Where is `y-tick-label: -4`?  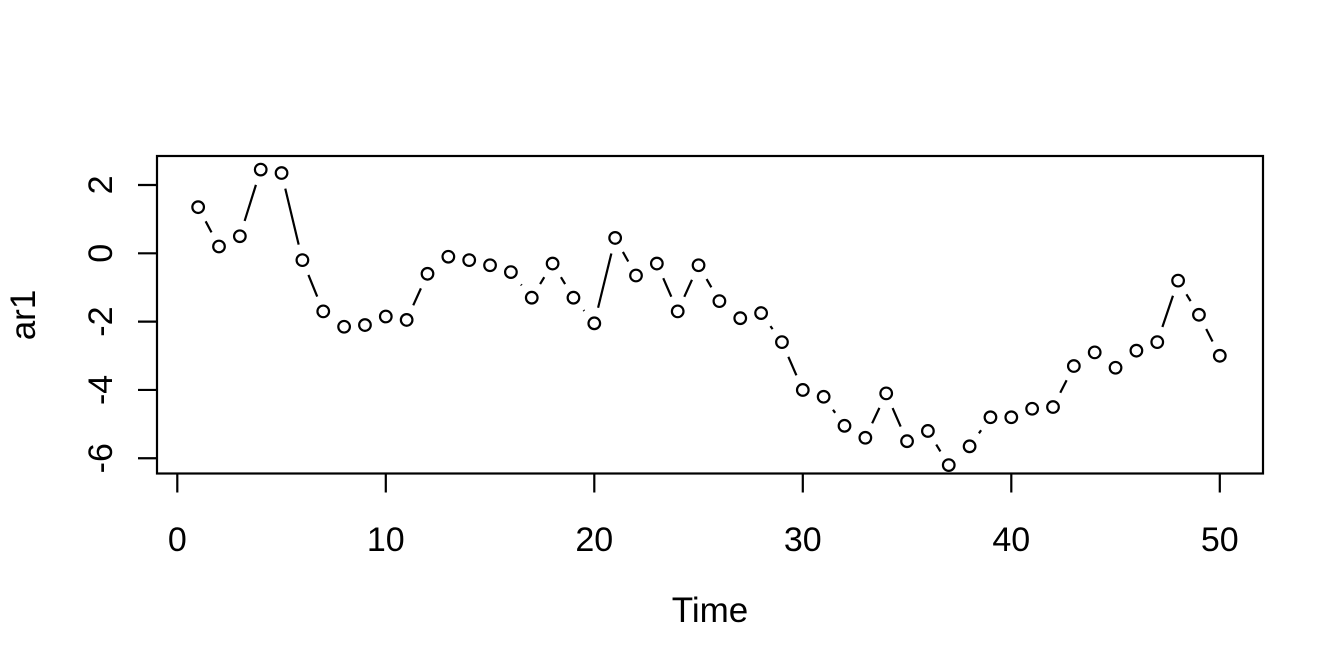
y-tick-label: -4 is located at coordinates (101, 390).